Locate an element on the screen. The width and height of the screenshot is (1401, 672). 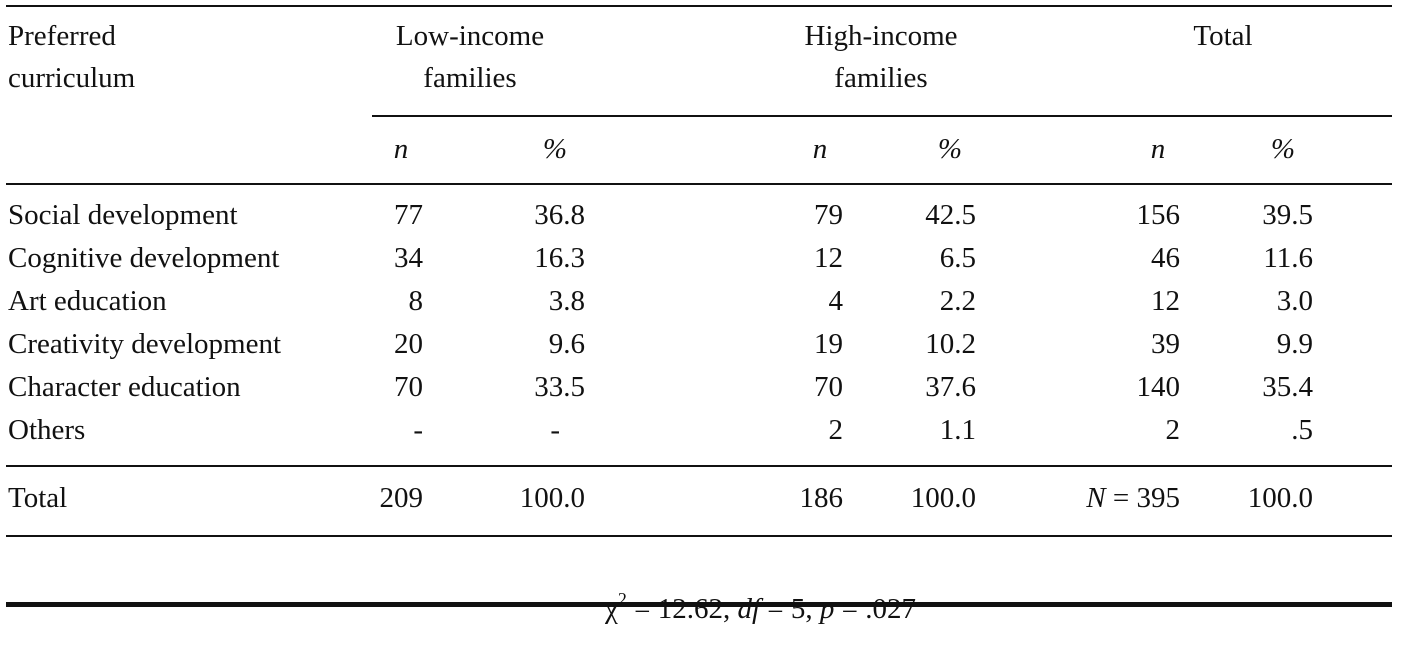
col-header-high-n: n is located at coordinates (820, 149).